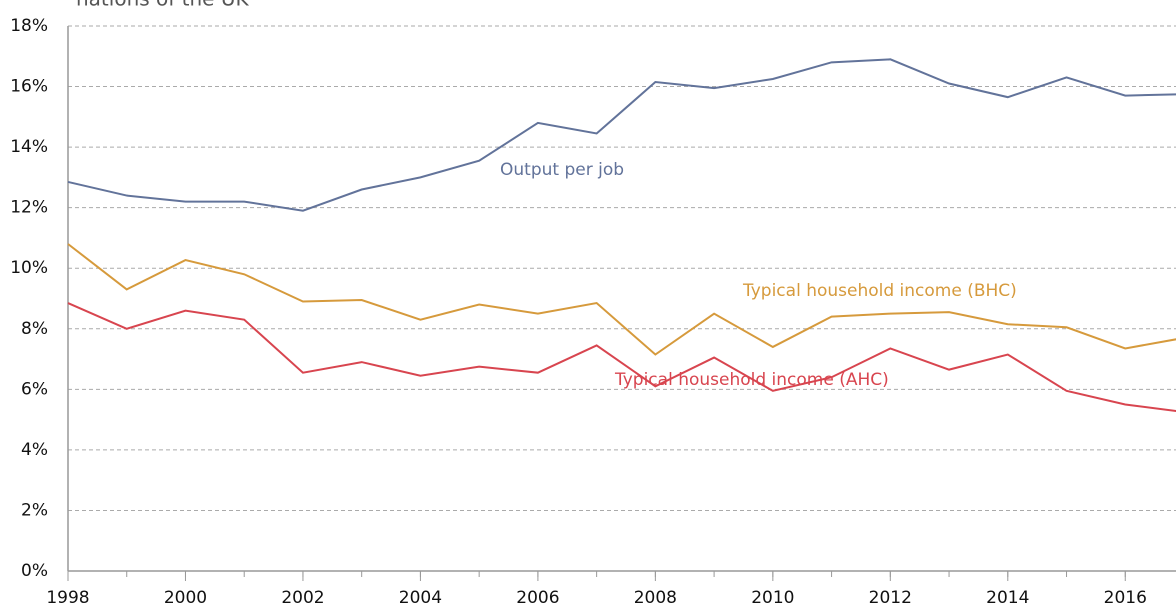  Describe the element at coordinates (67, 598) in the screenshot. I see `x-tick-label: 1998` at that location.